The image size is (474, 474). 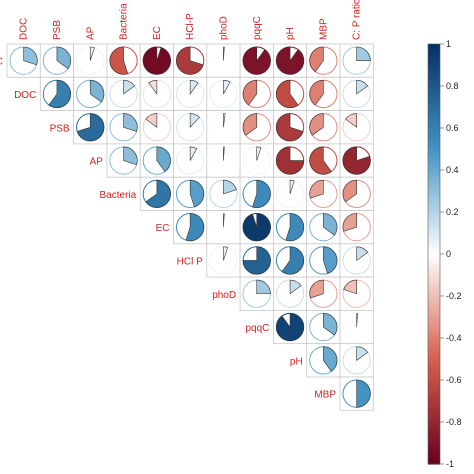 What do you see at coordinates (452, 170) in the screenshot?
I see `colorbar-tick-label: 0.4` at bounding box center [452, 170].